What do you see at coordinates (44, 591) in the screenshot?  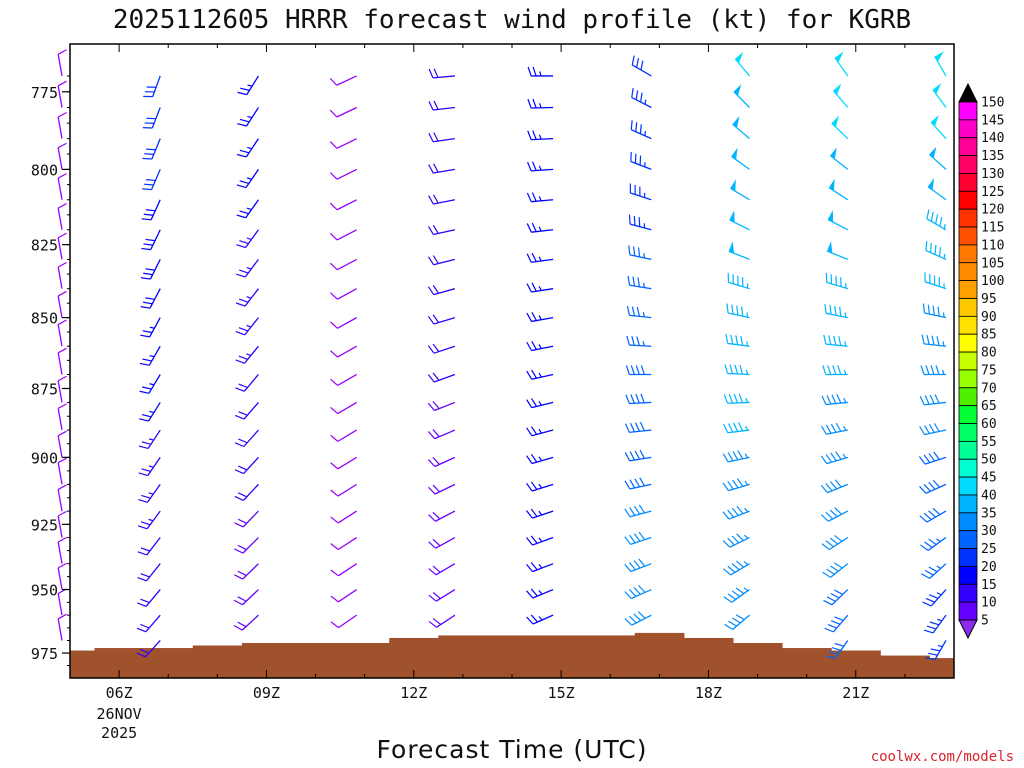 I see `y-tick-label: 950` at bounding box center [44, 591].